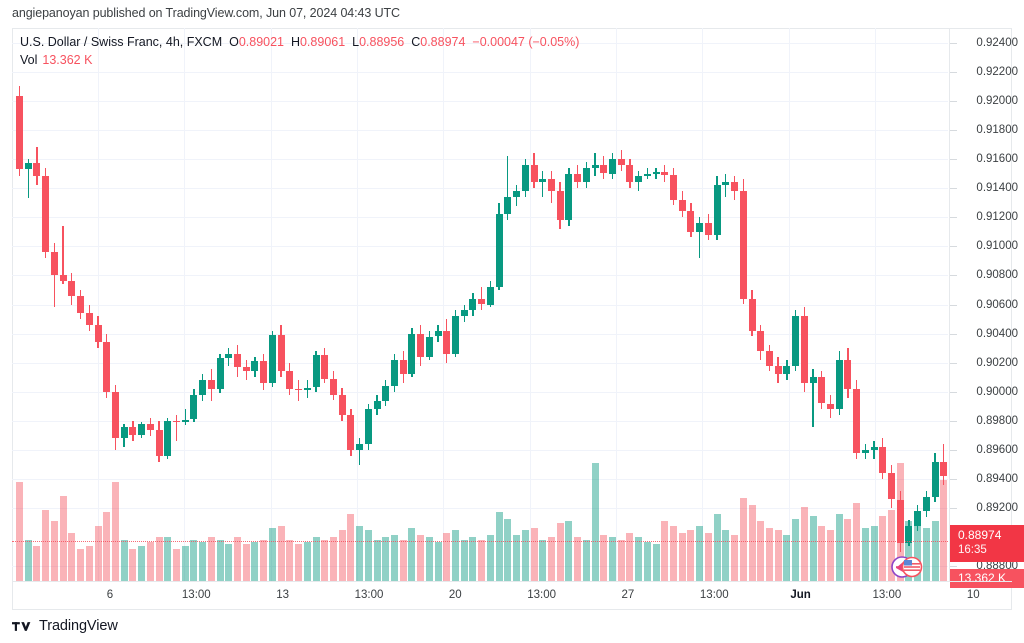  I want to click on flag-badge-icon, so click(907, 567).